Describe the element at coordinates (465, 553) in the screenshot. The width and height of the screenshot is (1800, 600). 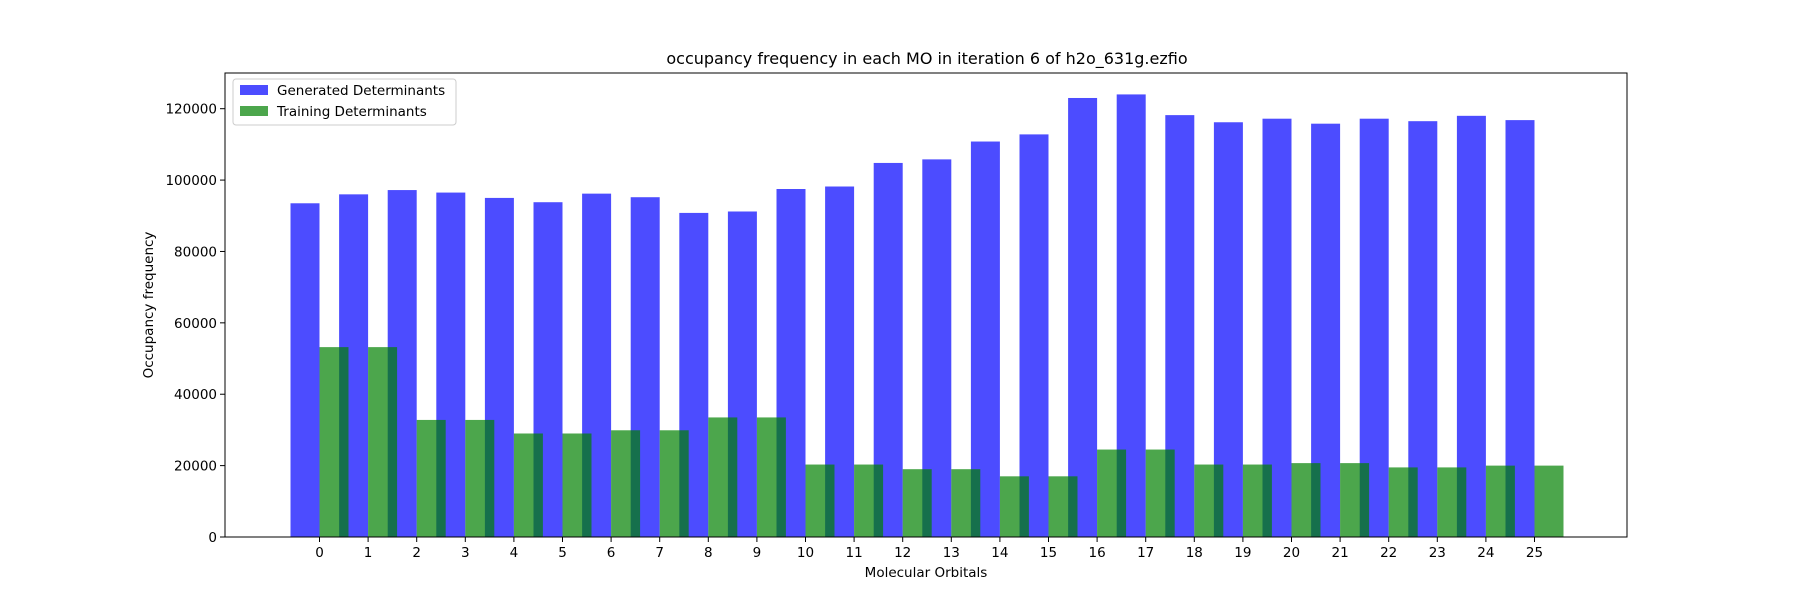
I see `x-tick-label: 3` at that location.